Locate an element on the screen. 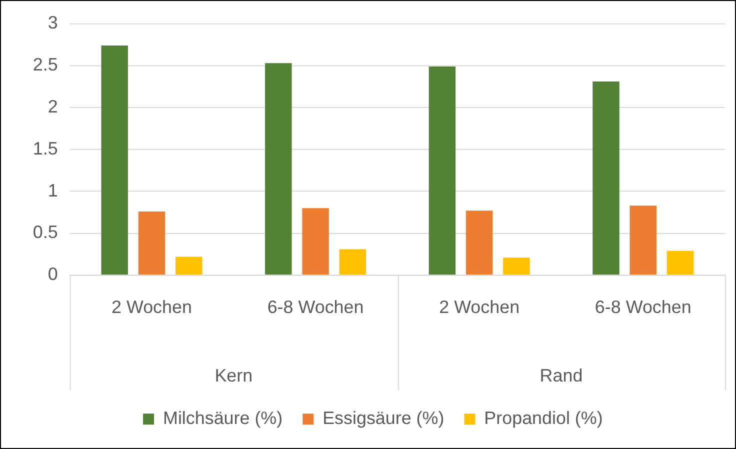 The height and width of the screenshot is (449, 736). y-tick-label: 1 is located at coordinates (53, 190).